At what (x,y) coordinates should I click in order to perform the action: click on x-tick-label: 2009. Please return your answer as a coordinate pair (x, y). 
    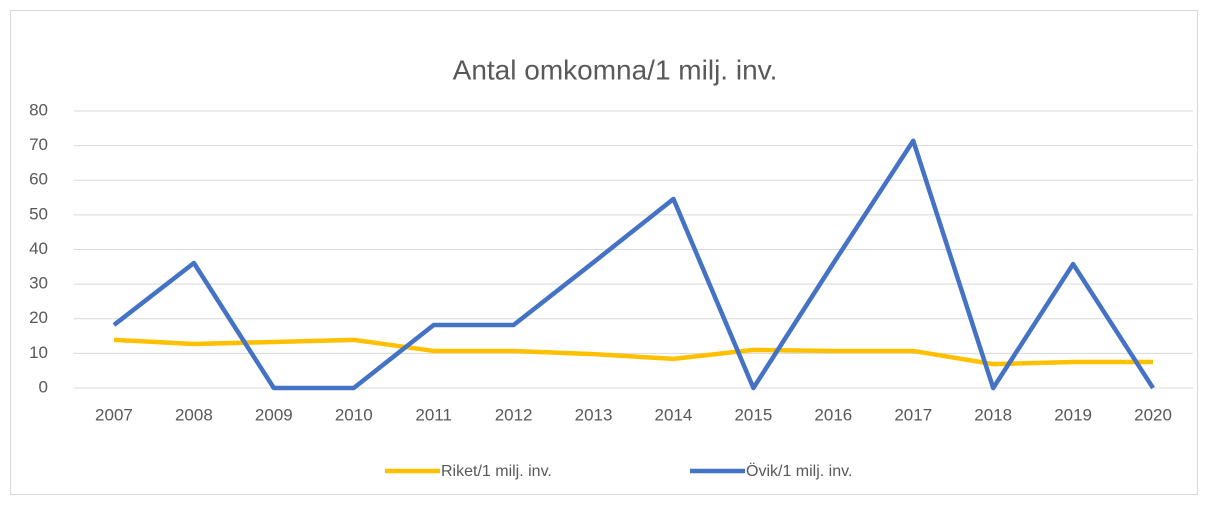
    Looking at the image, I should click on (274, 414).